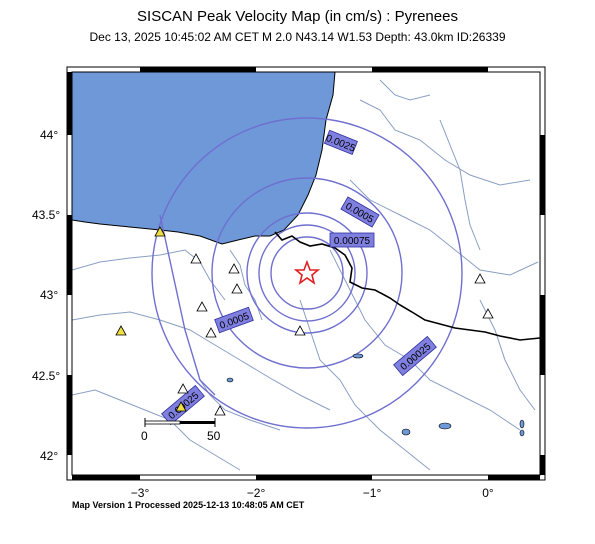 The image size is (595, 544). What do you see at coordinates (46, 376) in the screenshot?
I see `lat-tick-label: 42.5°` at bounding box center [46, 376].